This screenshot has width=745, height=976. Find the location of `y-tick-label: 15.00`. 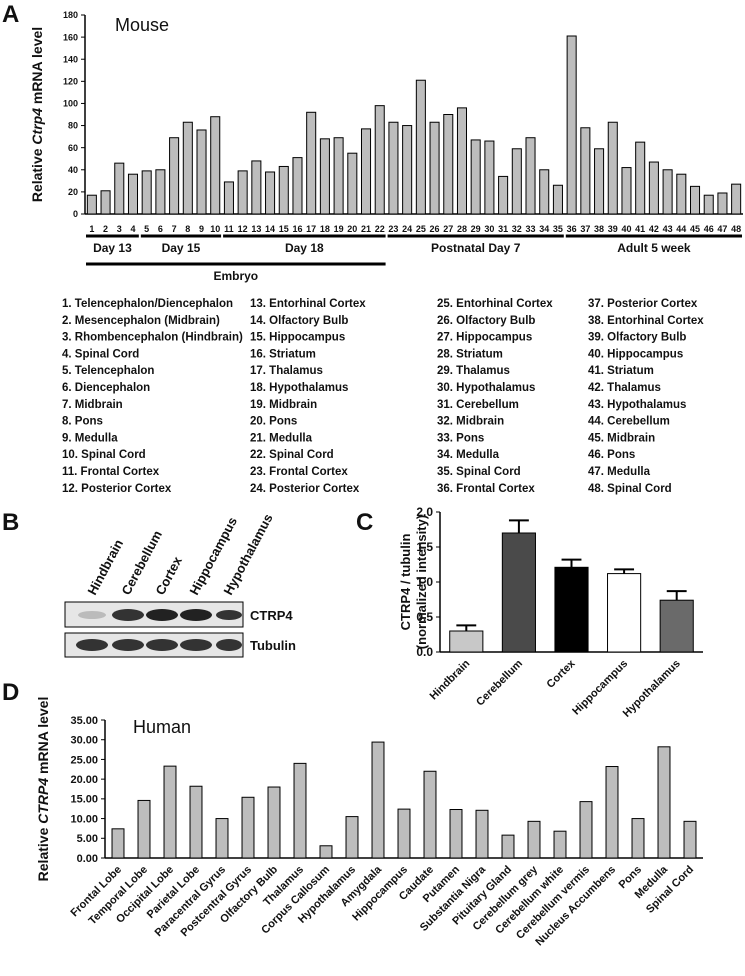

y-tick-label: 15.00 is located at coordinates (84, 800).